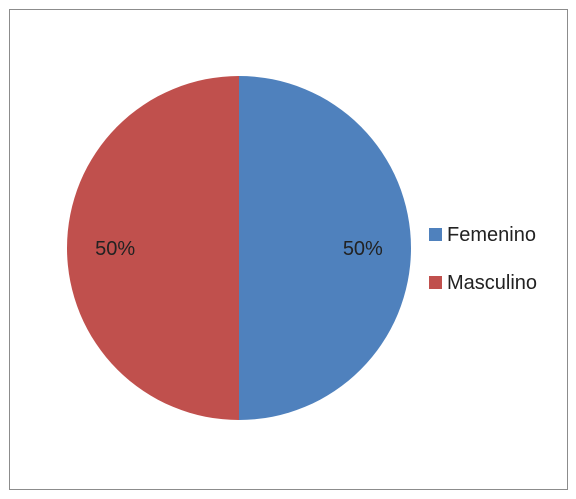  What do you see at coordinates (435, 282) in the screenshot?
I see `legend-swatch-masculino` at bounding box center [435, 282].